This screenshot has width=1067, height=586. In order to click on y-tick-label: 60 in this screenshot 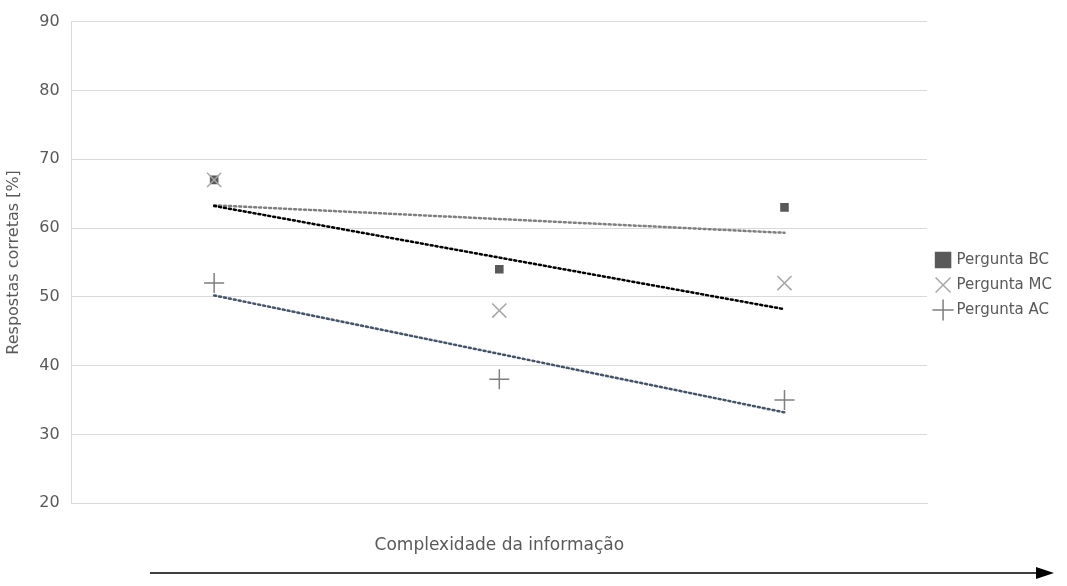, I will do `click(49, 227)`.